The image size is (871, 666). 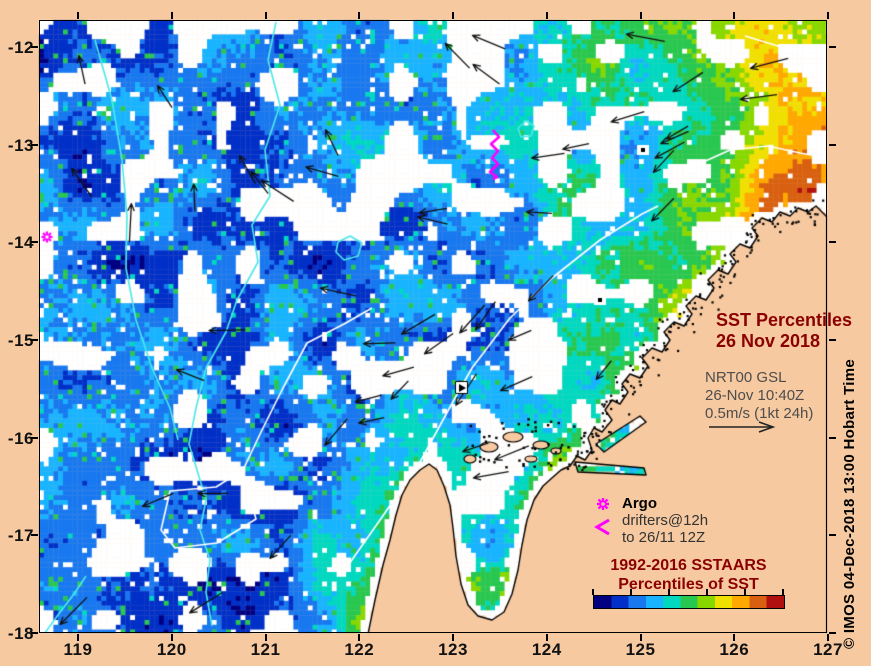 I want to click on gsl-line1: NRT00 GSL, so click(x=746, y=377).